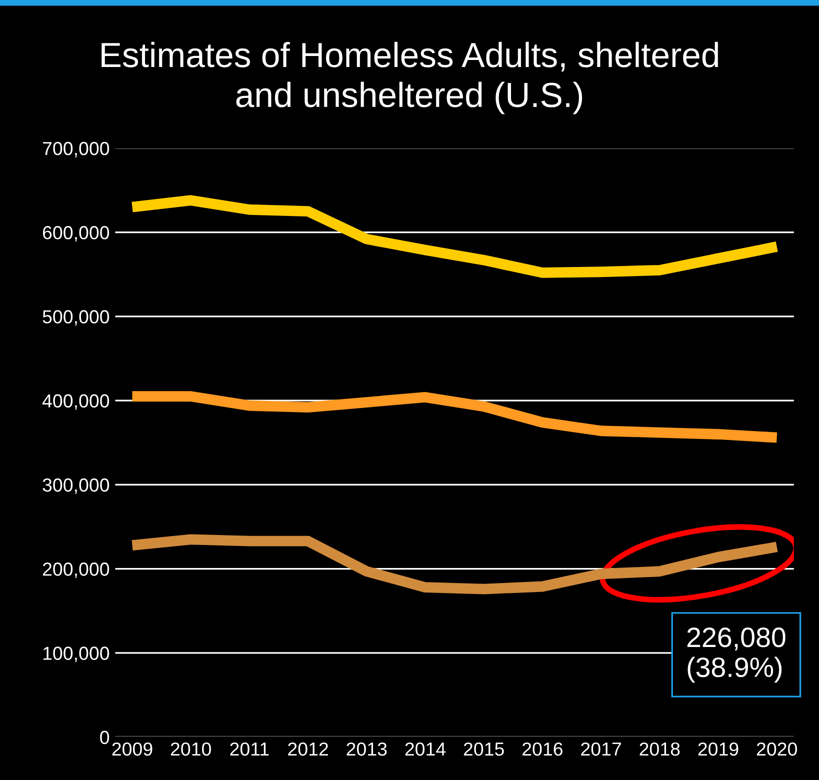  I want to click on x-tick-label: 2012, so click(308, 749).